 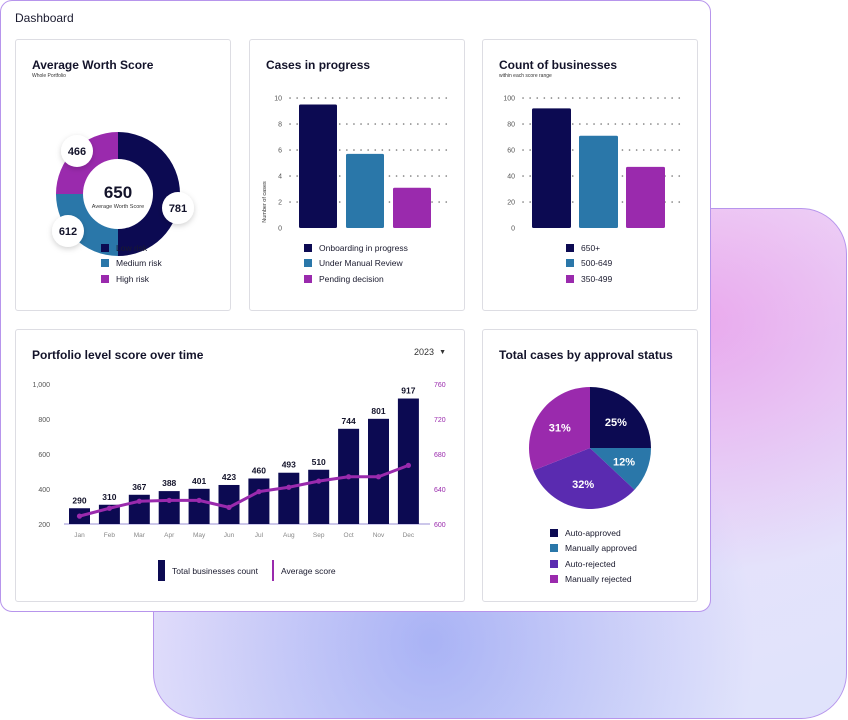 I want to click on portfolio-legend: Total businesses count Average score, so click(x=247, y=570).